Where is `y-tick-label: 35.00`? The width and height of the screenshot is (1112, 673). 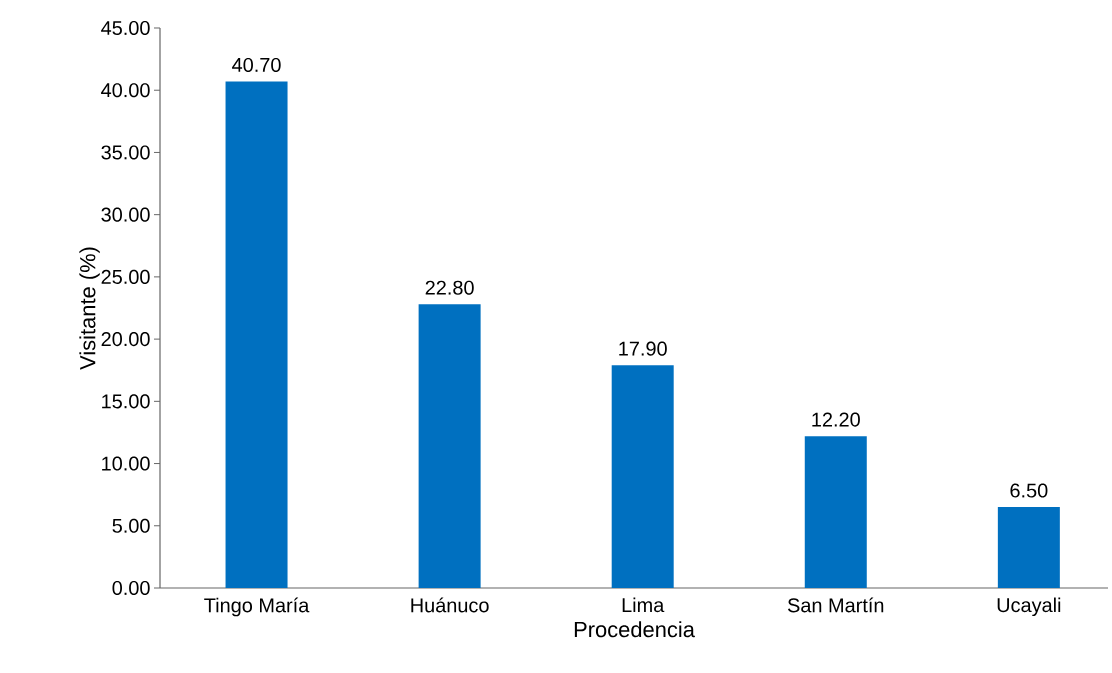
y-tick-label: 35.00 is located at coordinates (125, 152).